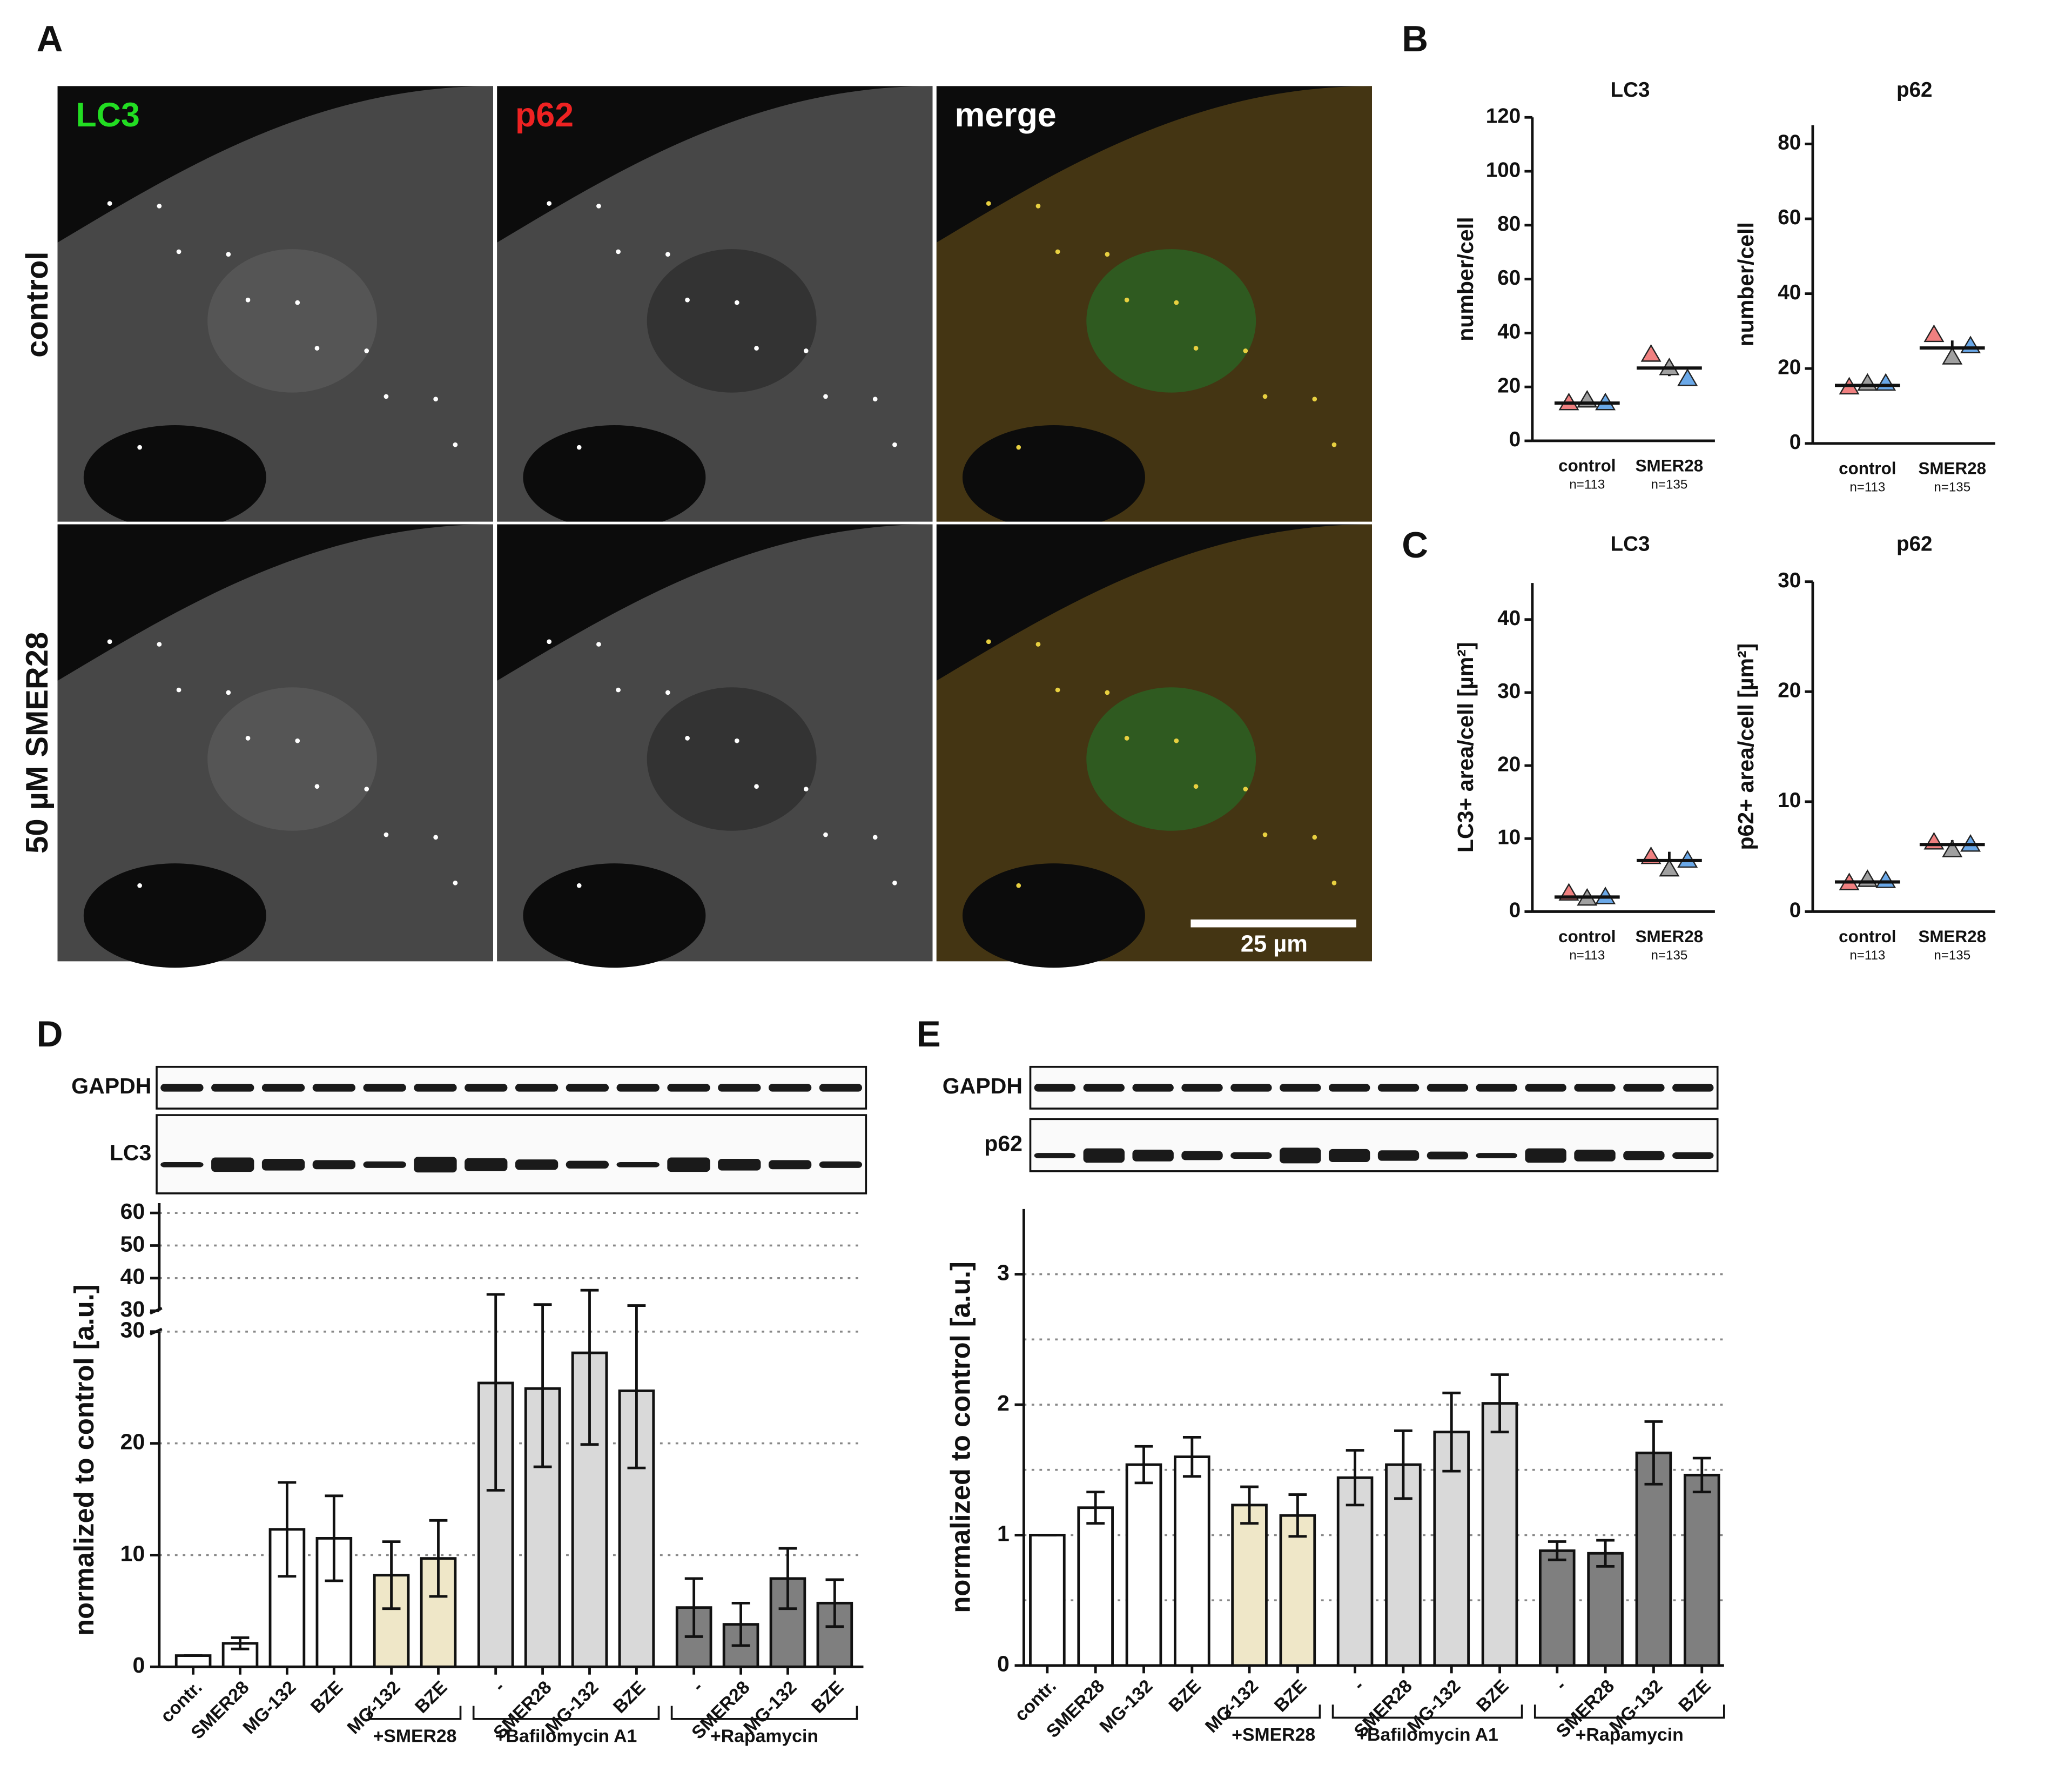 The width and height of the screenshot is (2045, 1792). Describe the element at coordinates (1003, 1403) in the screenshot. I see `y-tick-label: 2` at that location.